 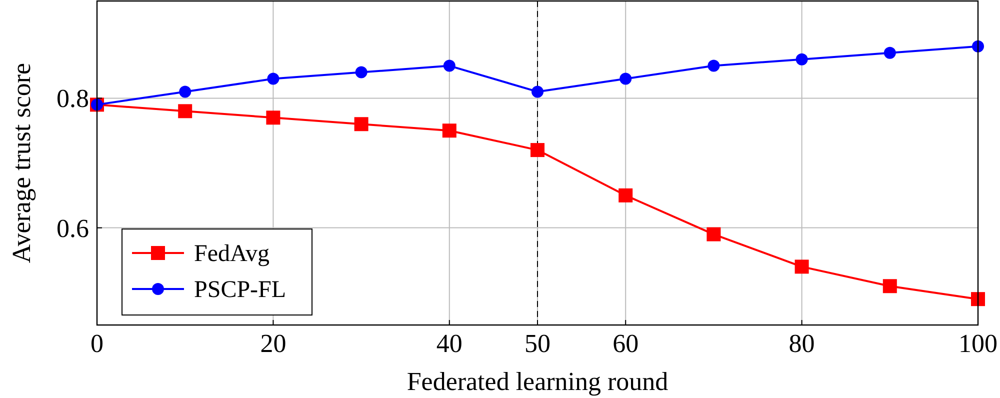 What do you see at coordinates (537, 343) in the screenshot?
I see `x-tick-label: 50` at bounding box center [537, 343].